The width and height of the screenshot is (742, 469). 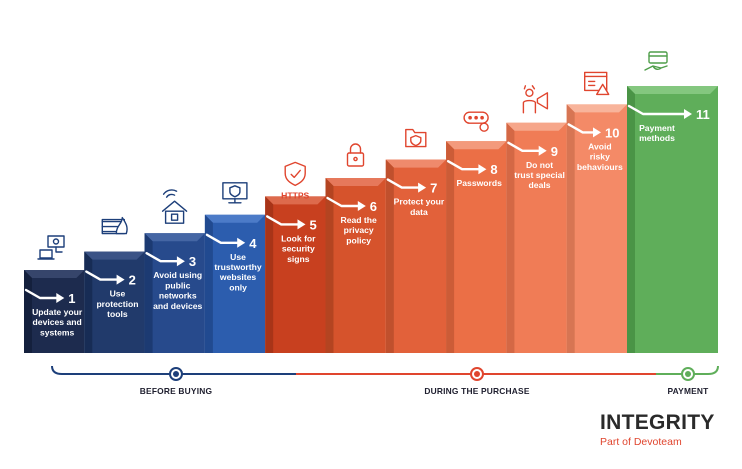 I want to click on step-7-arrow, so click(x=404, y=183).